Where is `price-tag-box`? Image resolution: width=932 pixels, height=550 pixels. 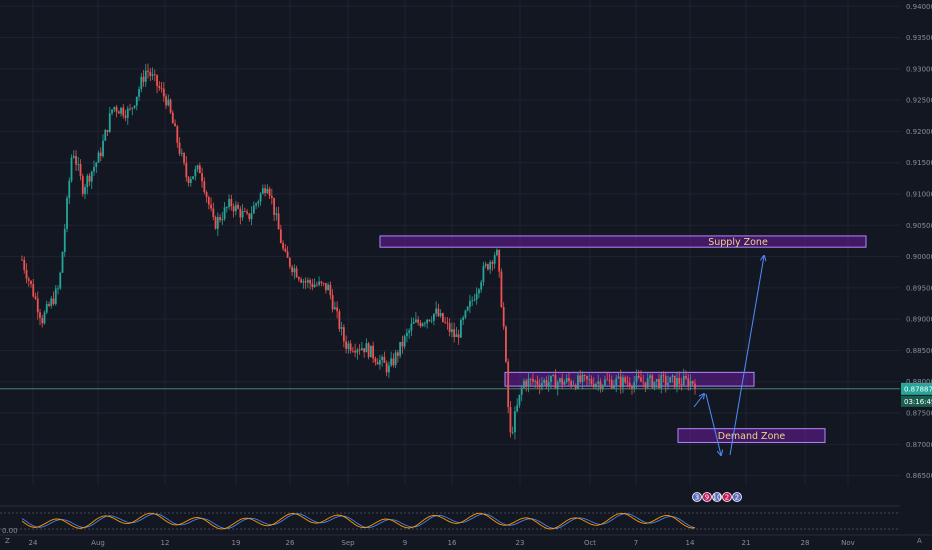
price-tag-box is located at coordinates (916, 388).